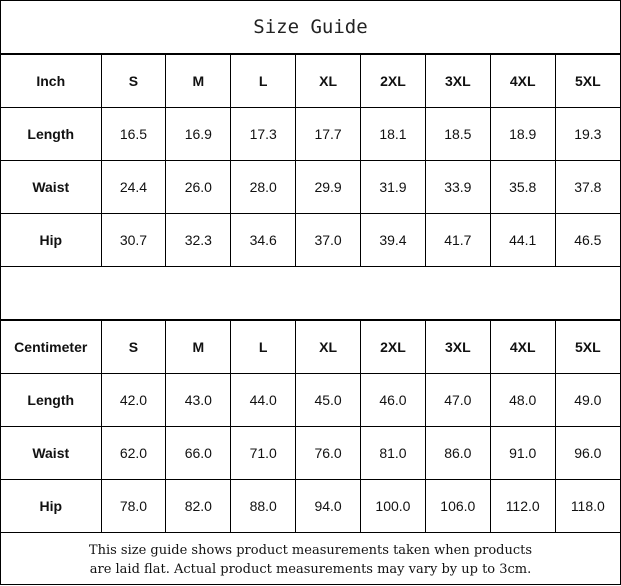 The width and height of the screenshot is (621, 586). What do you see at coordinates (587, 240) in the screenshot?
I see `measurement-value: 46.5` at bounding box center [587, 240].